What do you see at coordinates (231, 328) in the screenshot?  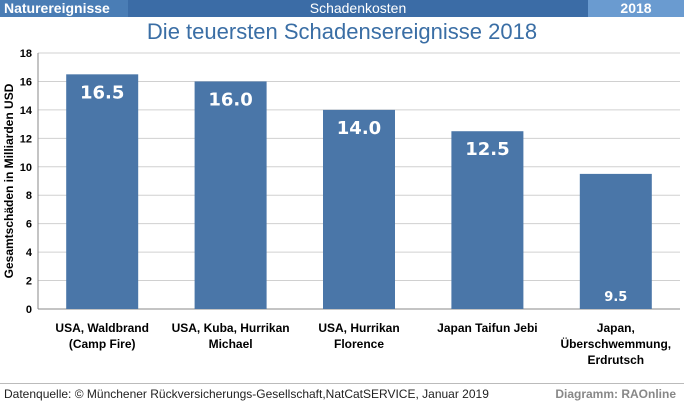 I see `x-tick-label: USA, Kuba, Hurrikan` at bounding box center [231, 328].